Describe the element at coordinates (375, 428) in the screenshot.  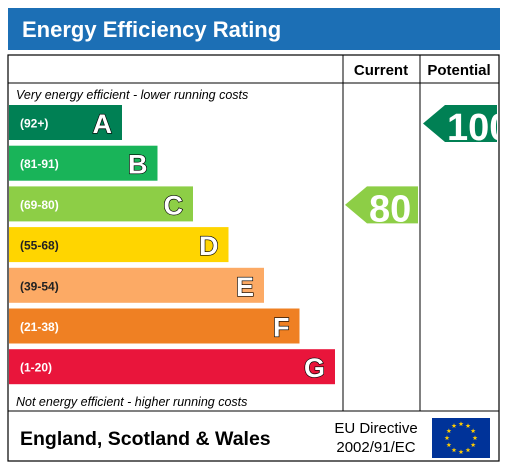
I see `directive-line-1: EU Directive` at that location.